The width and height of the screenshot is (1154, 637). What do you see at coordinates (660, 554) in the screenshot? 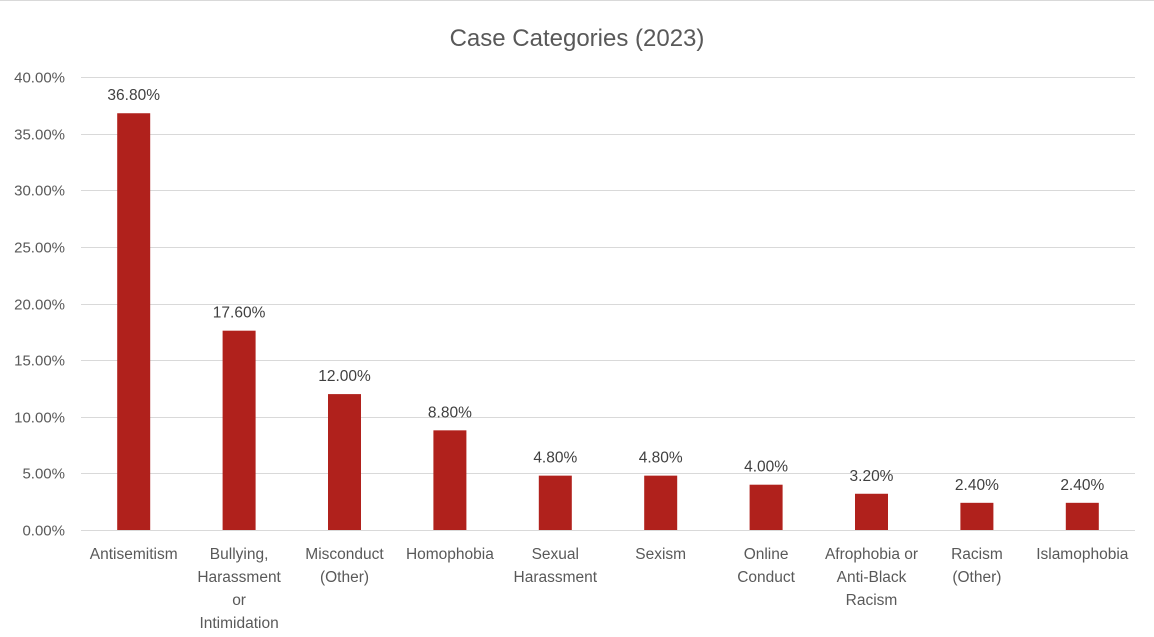
I see `category-label: Sexism` at bounding box center [660, 554].